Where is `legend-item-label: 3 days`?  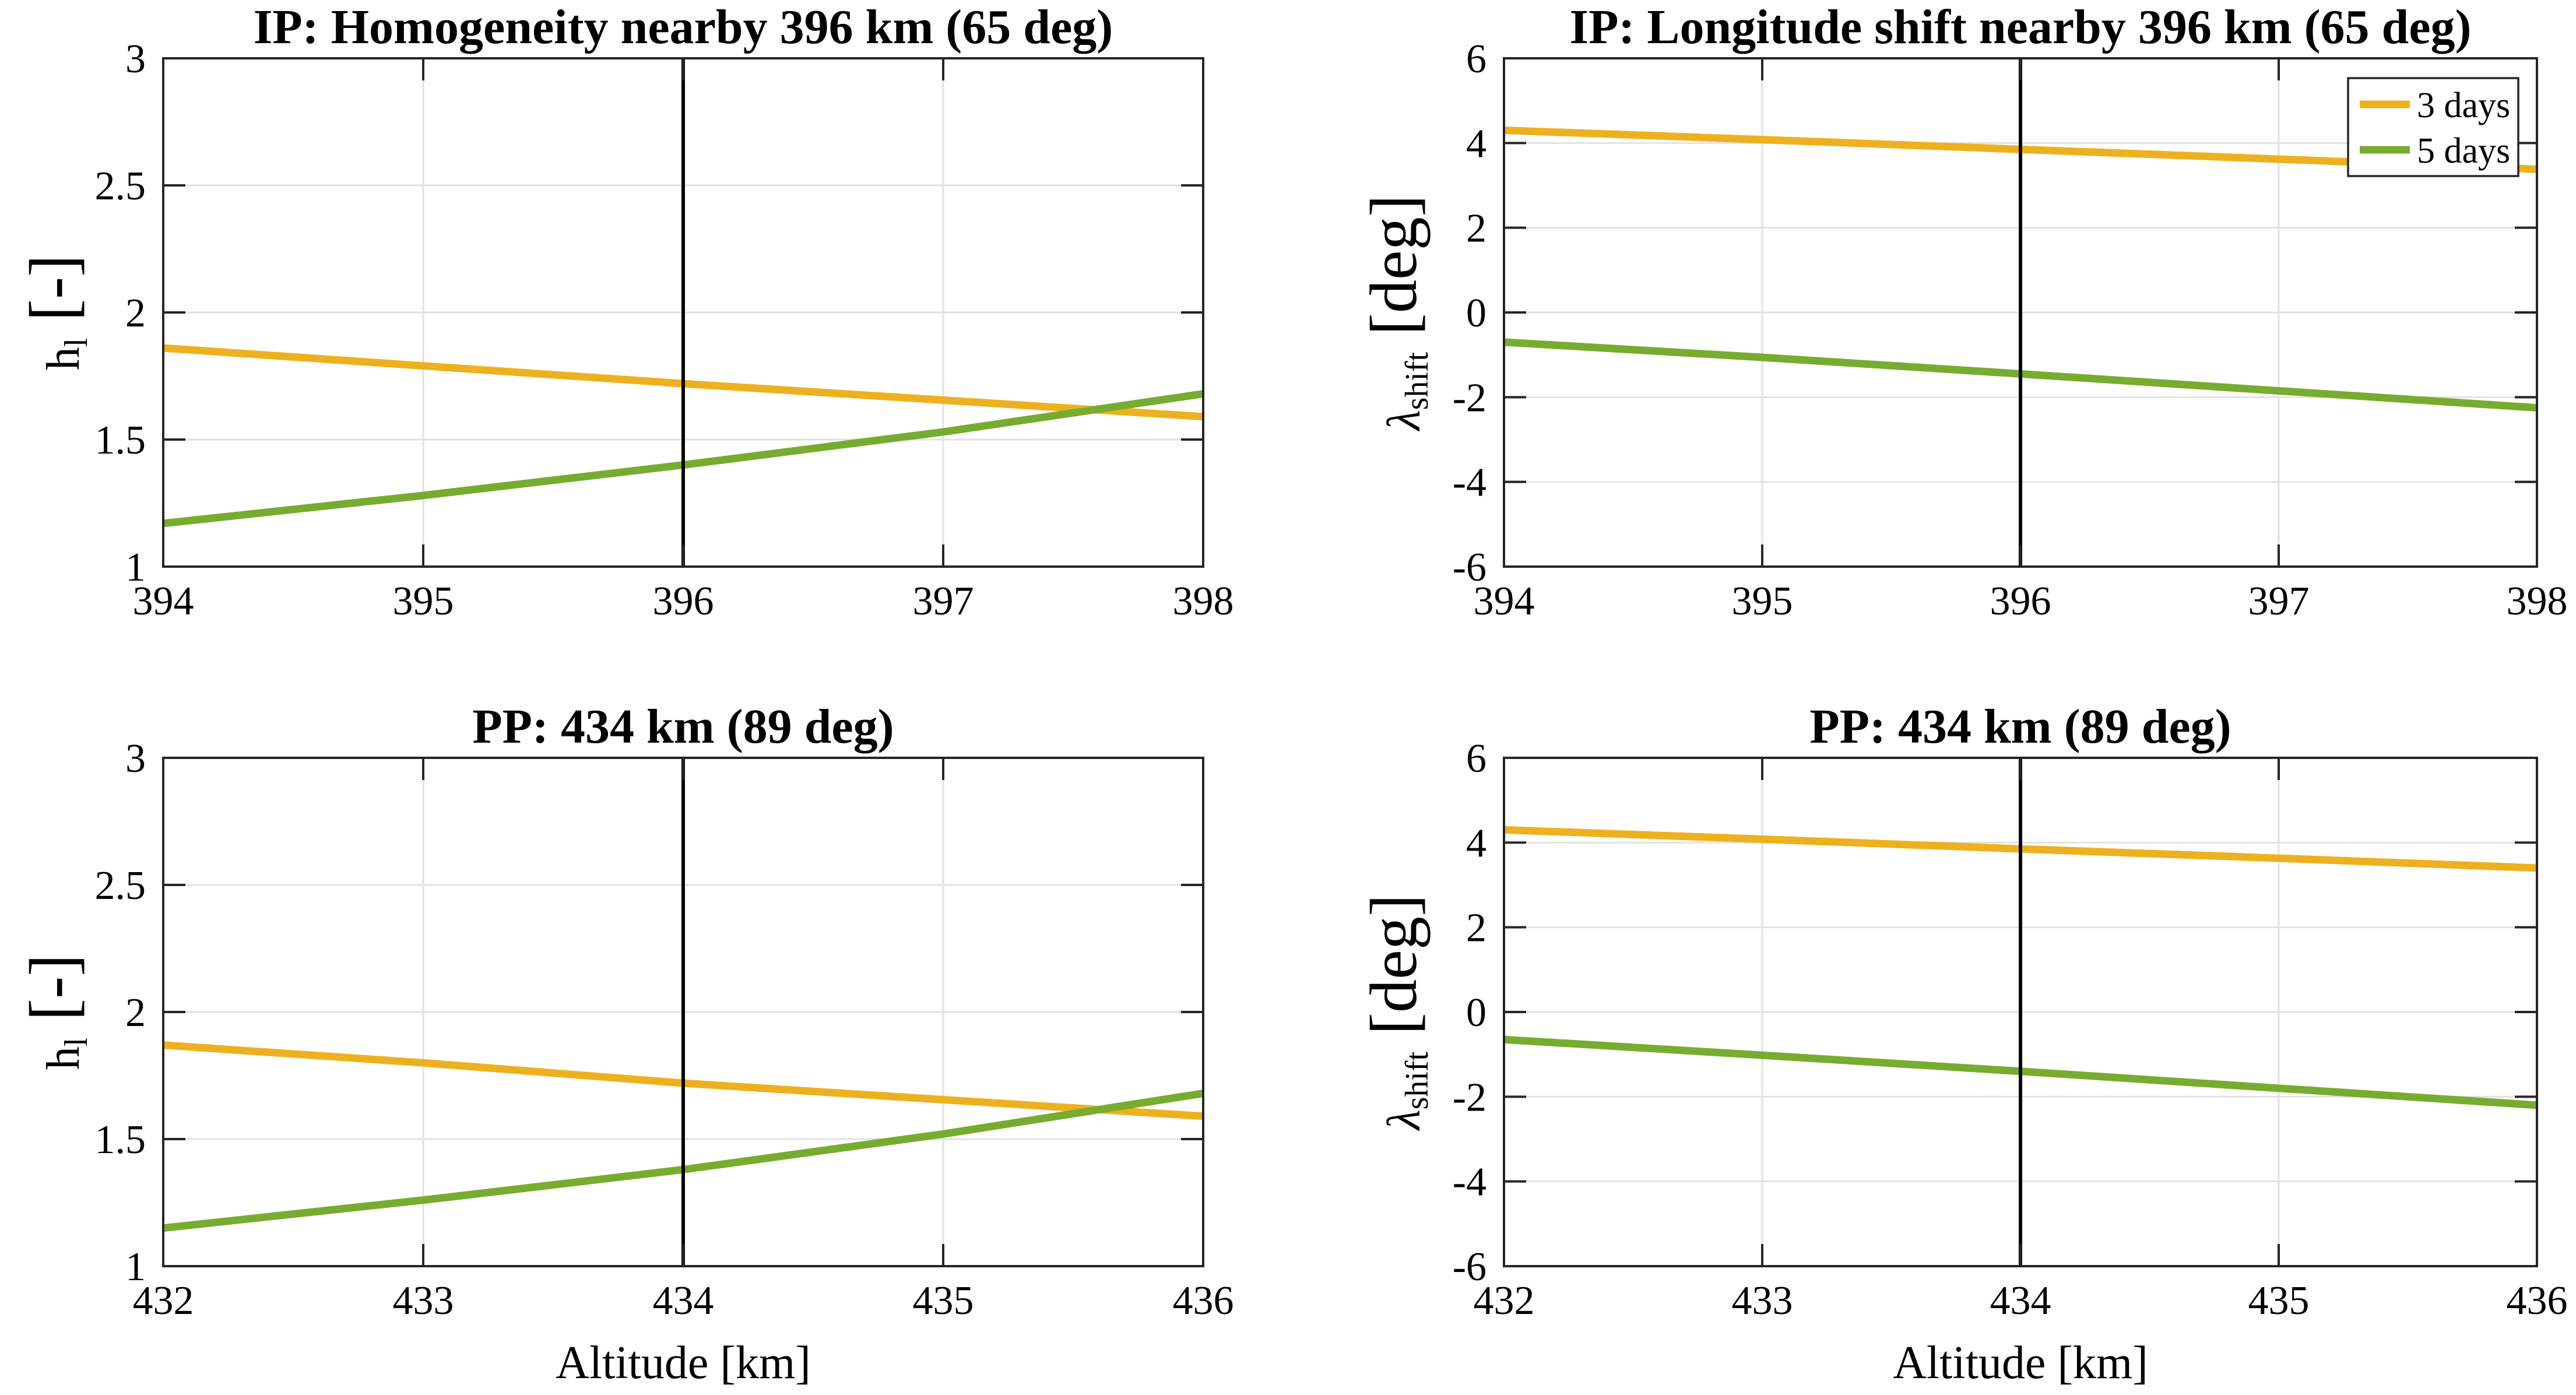
legend-item-label: 3 days is located at coordinates (2463, 105).